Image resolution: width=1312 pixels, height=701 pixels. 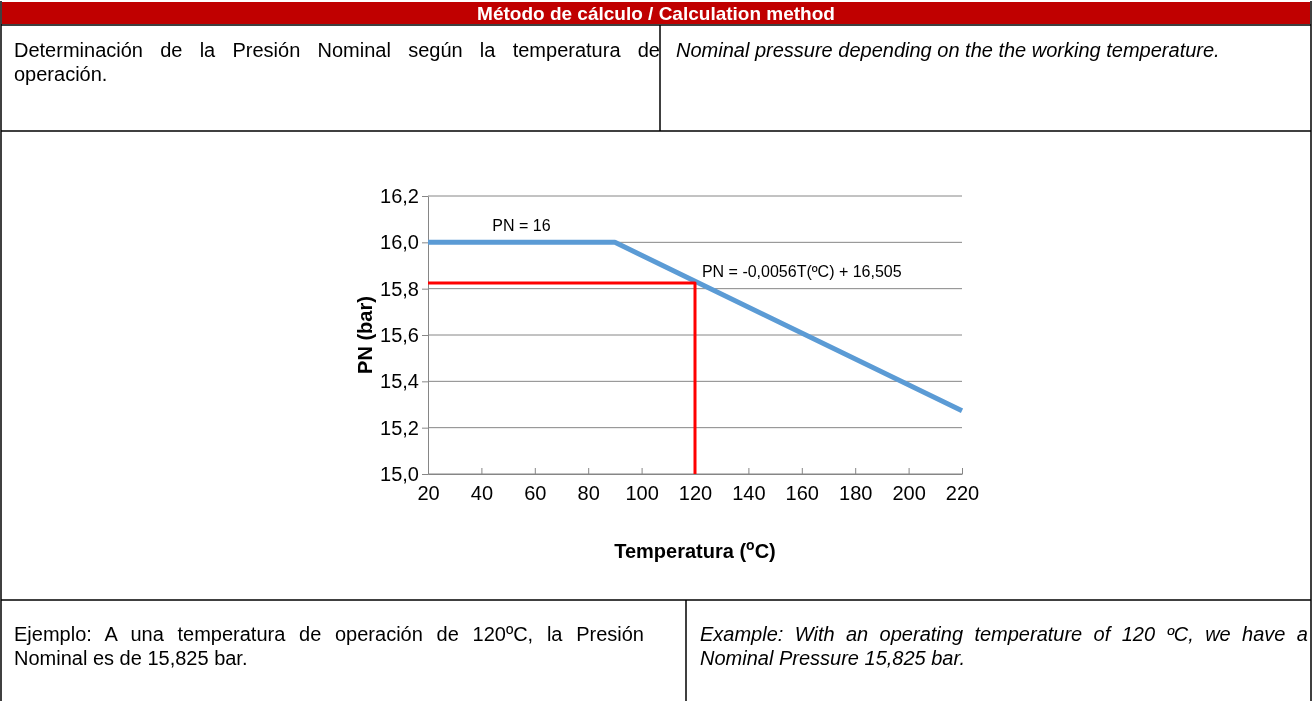 I want to click on y-tick-label: 16,0, so click(x=399, y=242).